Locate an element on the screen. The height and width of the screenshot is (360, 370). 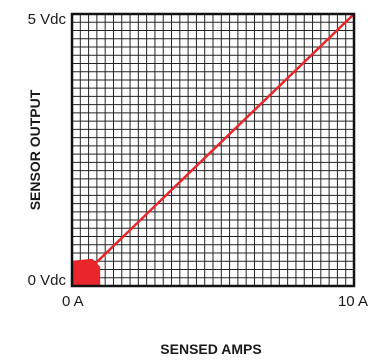
y-tick-label-max: 5 Vdc is located at coordinates (47, 19).